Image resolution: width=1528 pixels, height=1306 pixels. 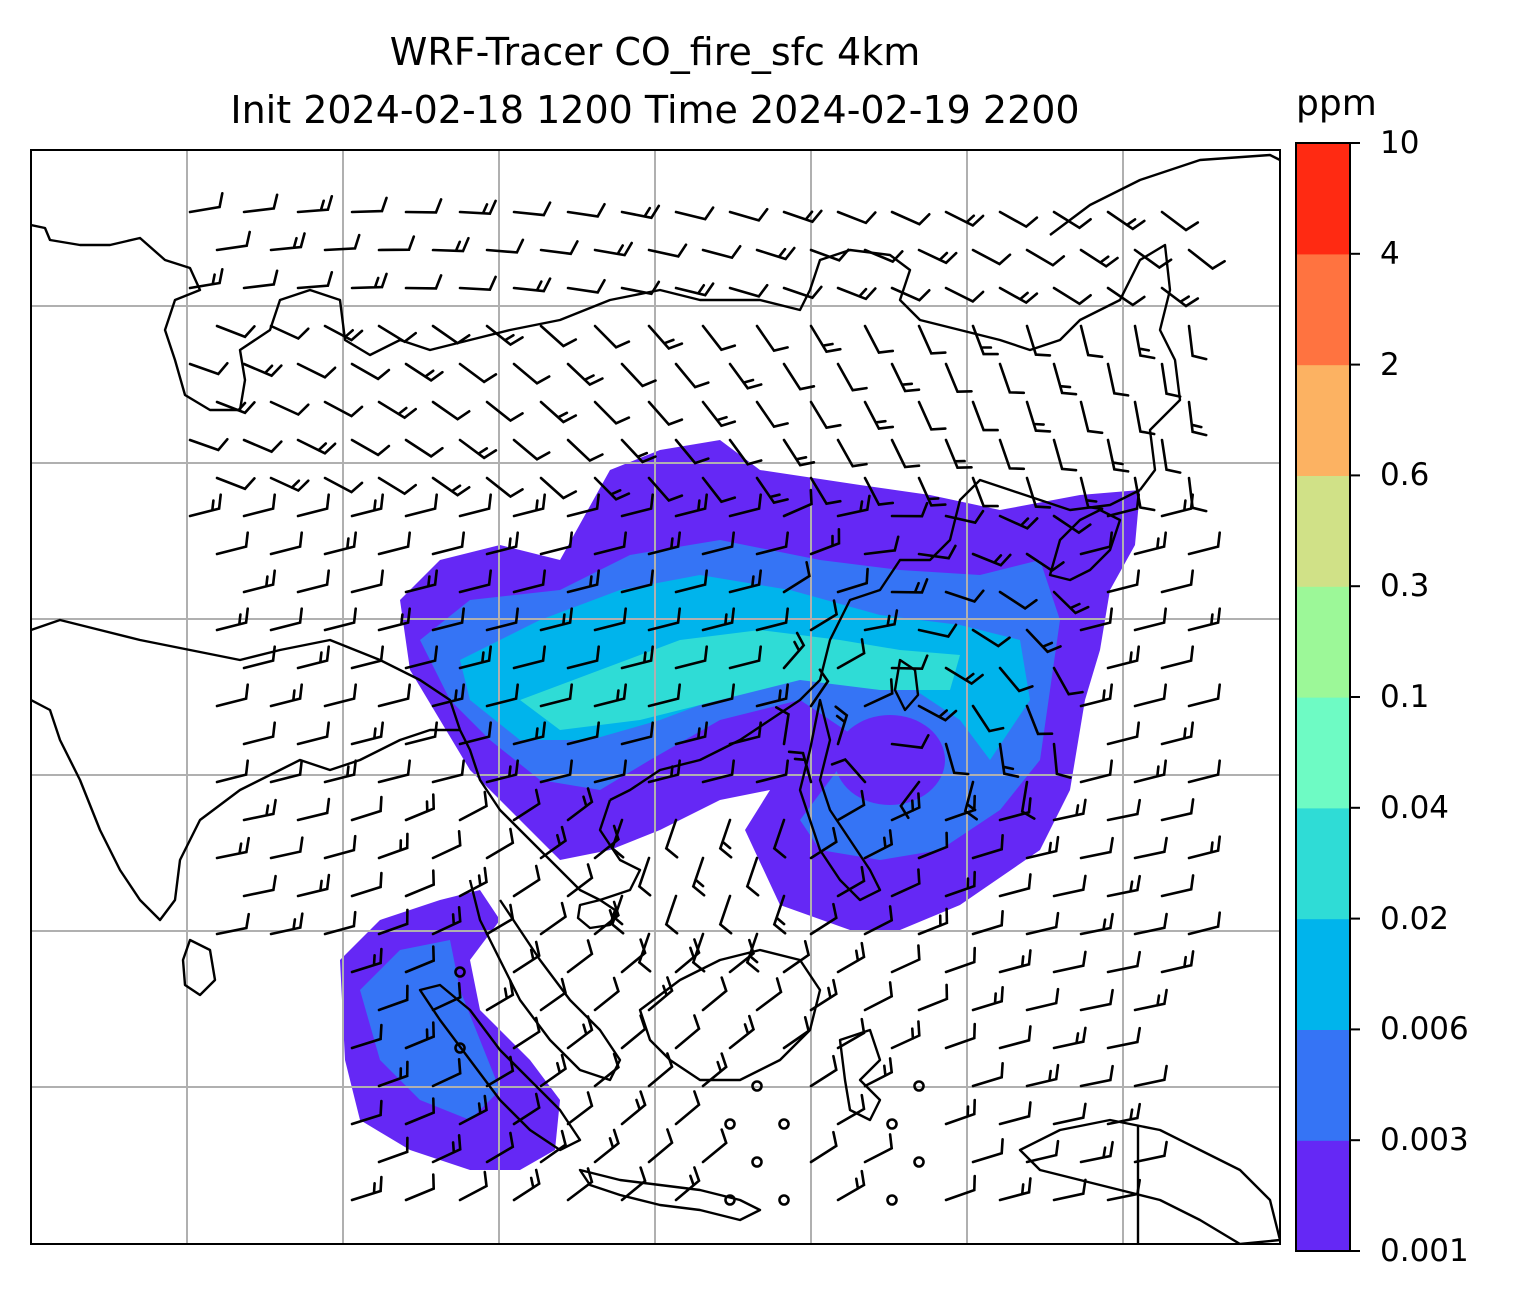 I want to click on coast-sulawesi, so click(x=860, y=1075).